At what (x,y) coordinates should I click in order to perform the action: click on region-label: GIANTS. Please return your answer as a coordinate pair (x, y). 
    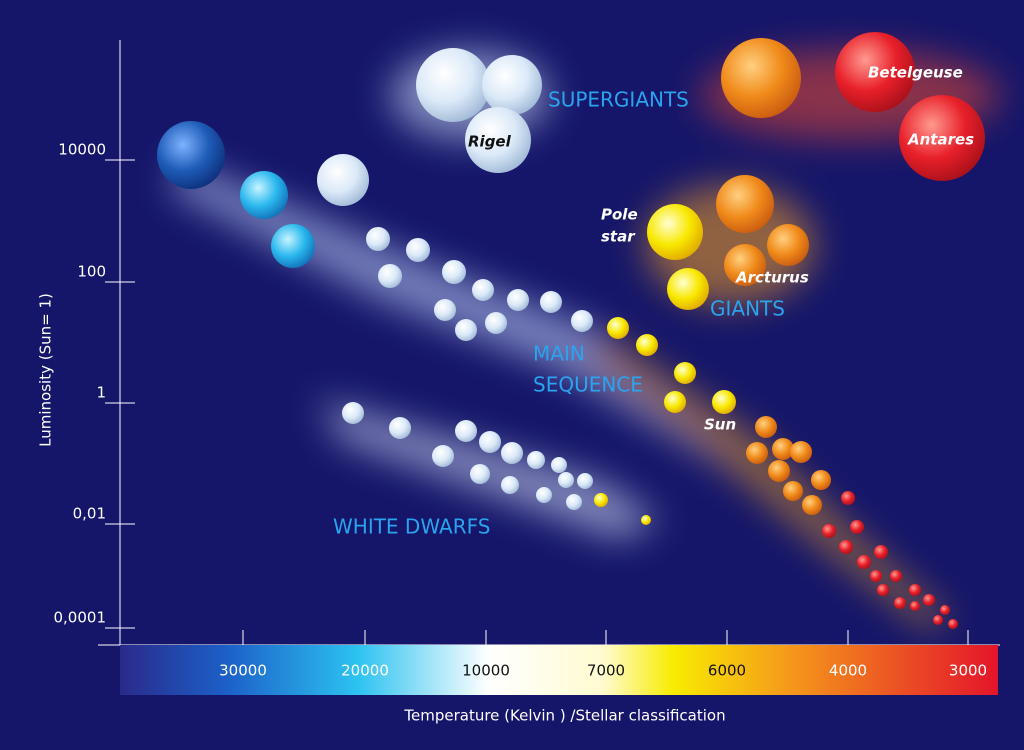
    Looking at the image, I should click on (747, 309).